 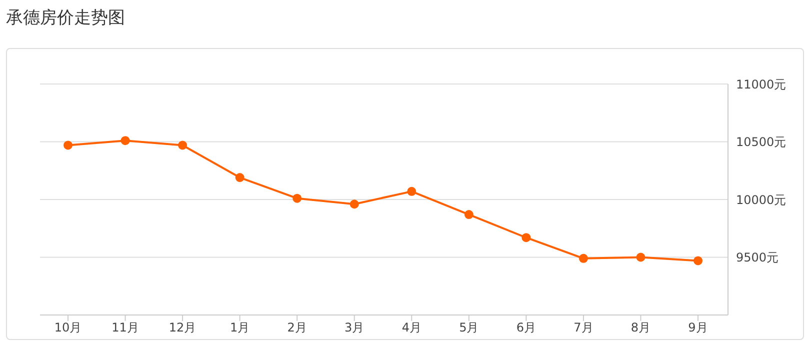 I want to click on y-tick-label: 9500元, so click(x=757, y=257).